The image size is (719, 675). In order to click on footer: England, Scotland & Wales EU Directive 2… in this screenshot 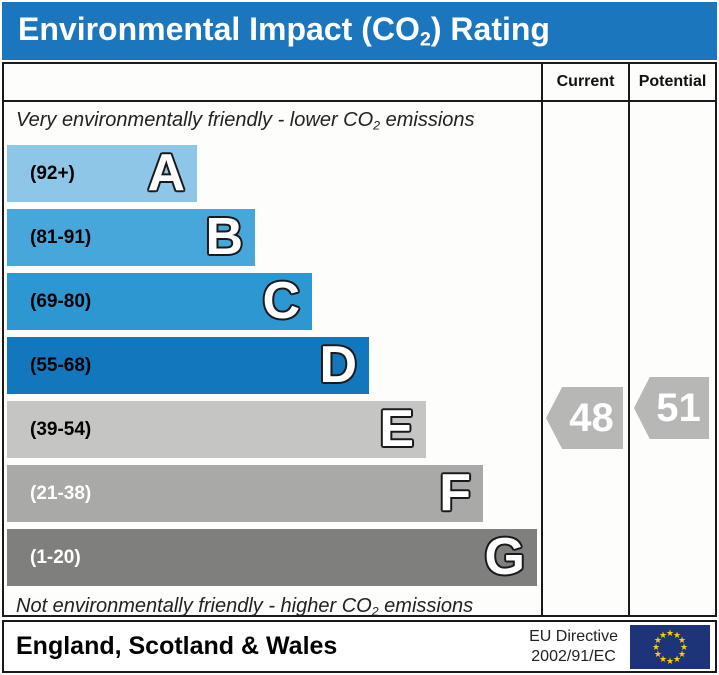, I will do `click(359, 646)`.